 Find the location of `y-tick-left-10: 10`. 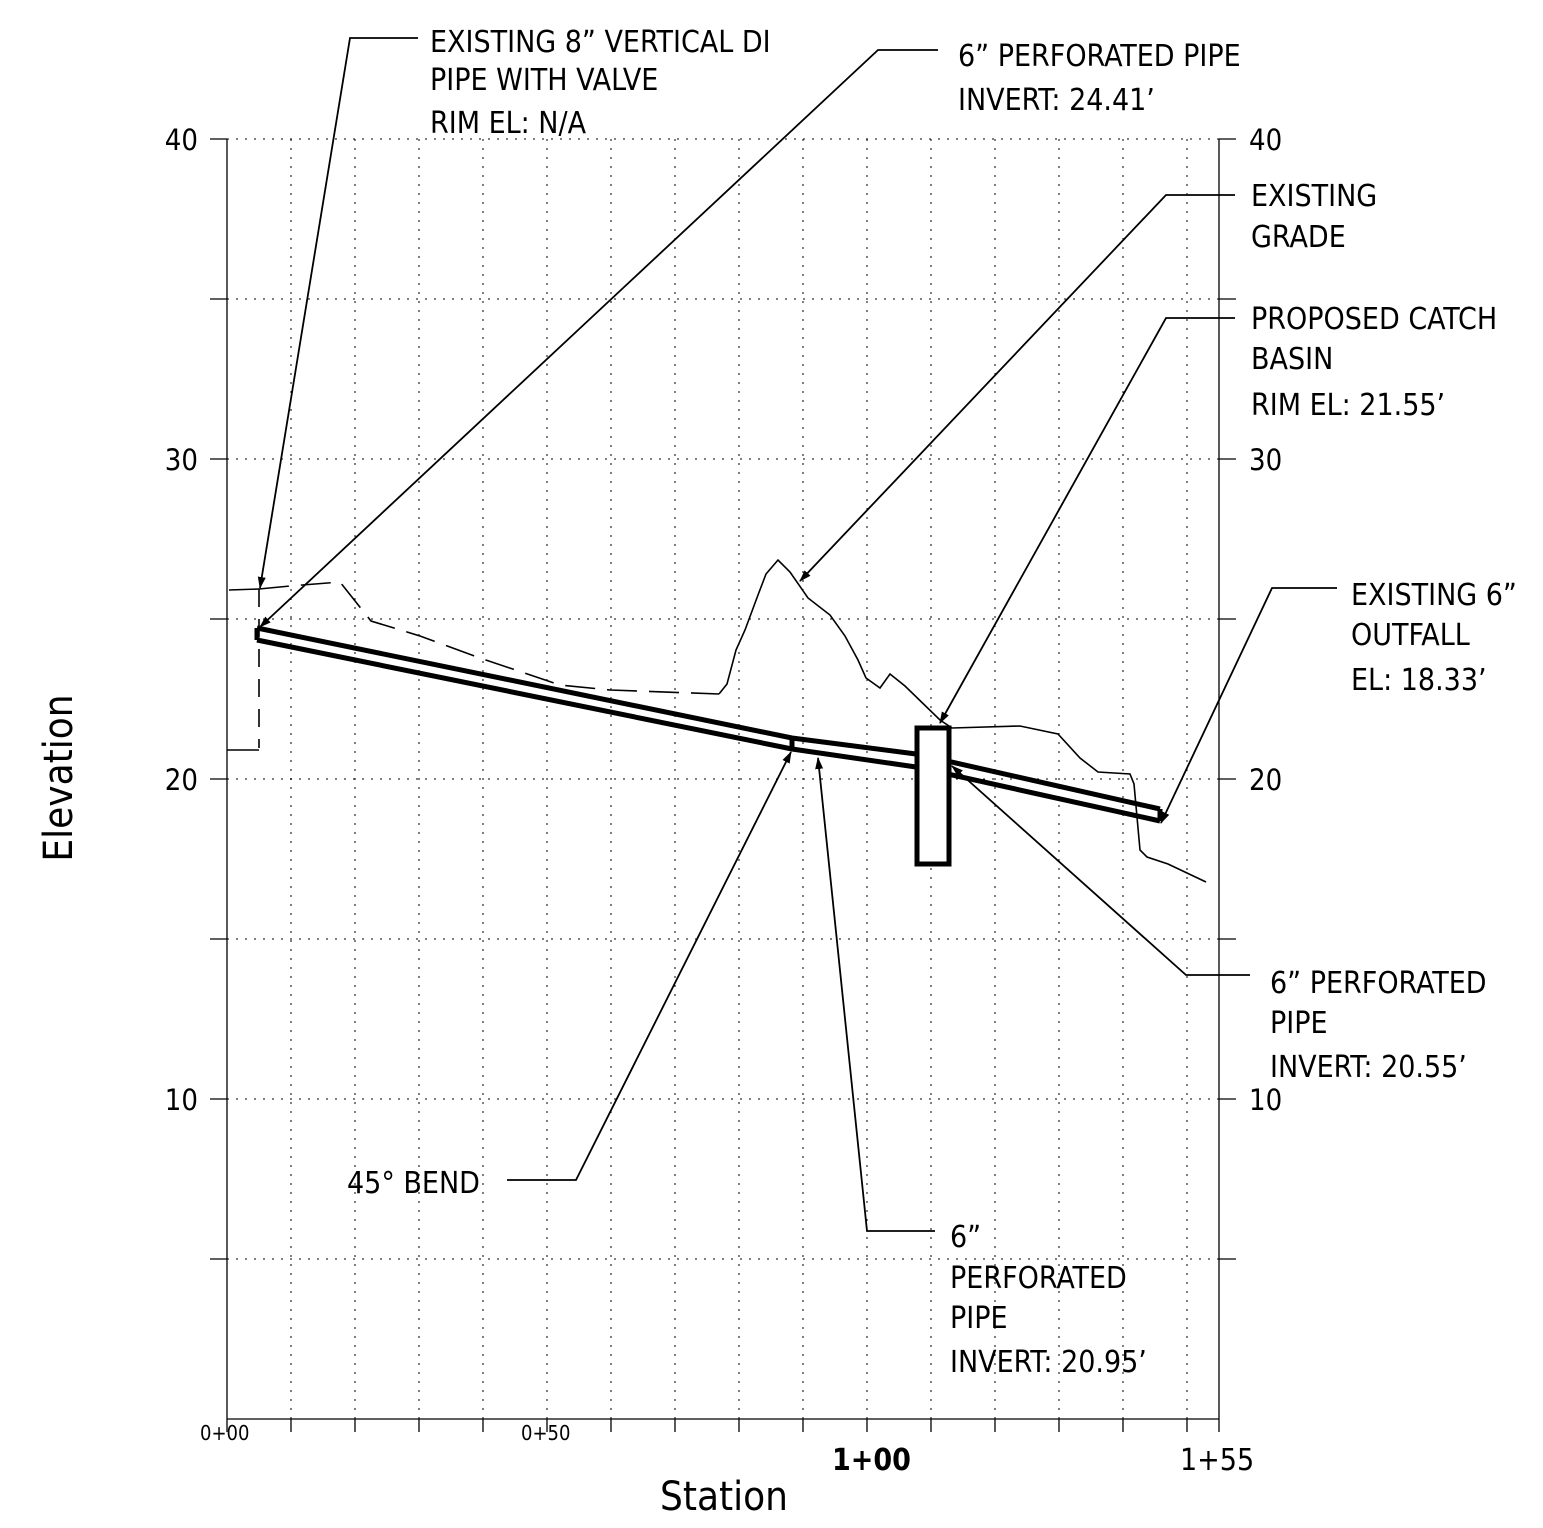

y-tick-left-10: 10 is located at coordinates (181, 1100).